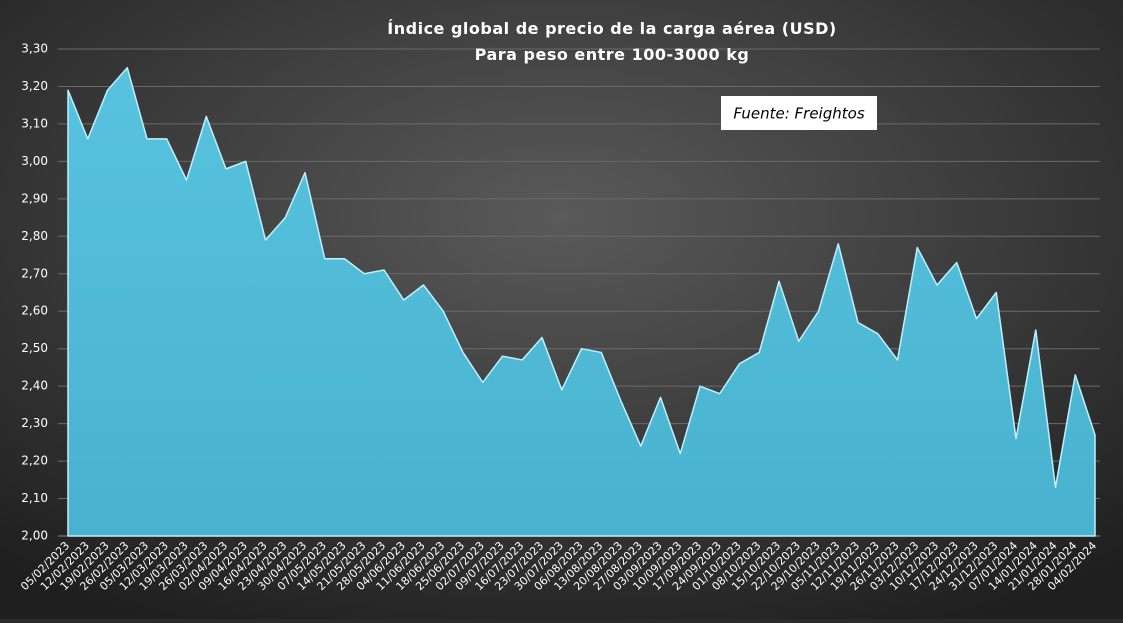 The height and width of the screenshot is (623, 1123). I want to click on chart-subtitle: Para peso entre 100-3000 kg, so click(612, 54).